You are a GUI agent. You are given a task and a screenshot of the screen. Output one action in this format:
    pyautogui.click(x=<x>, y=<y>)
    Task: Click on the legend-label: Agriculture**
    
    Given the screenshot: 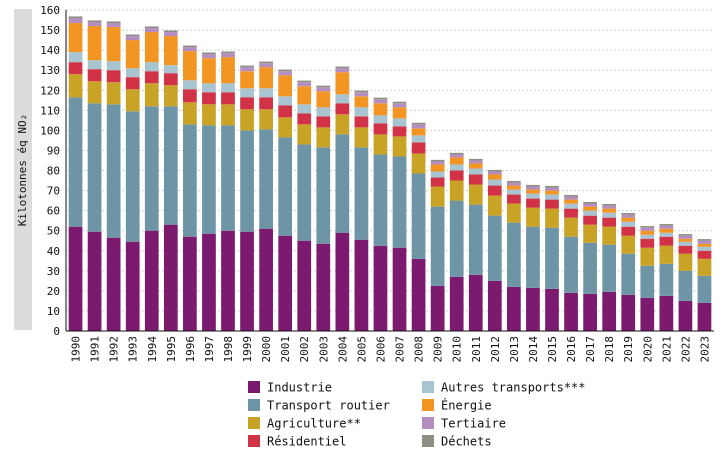 What is the action you would take?
    pyautogui.click(x=314, y=424)
    